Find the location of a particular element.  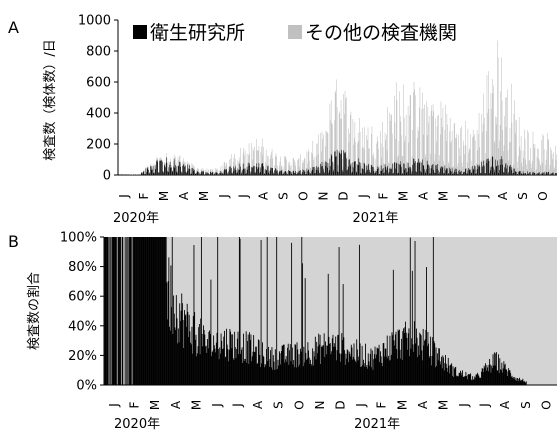

panel-b-gap is located at coordinates (117, 311).